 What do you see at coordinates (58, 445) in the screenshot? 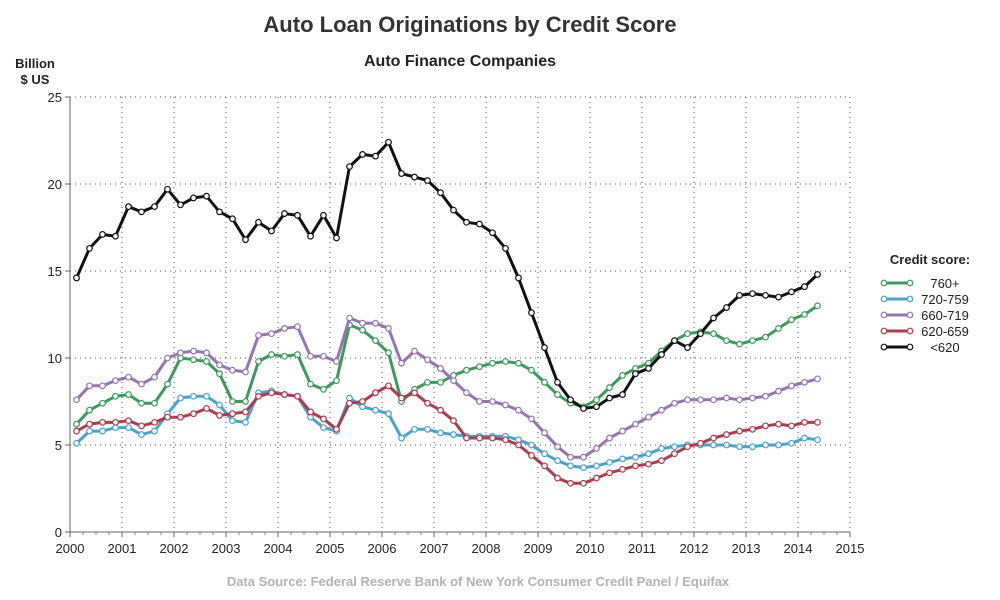
I see `y-tick-label: 5` at bounding box center [58, 445].